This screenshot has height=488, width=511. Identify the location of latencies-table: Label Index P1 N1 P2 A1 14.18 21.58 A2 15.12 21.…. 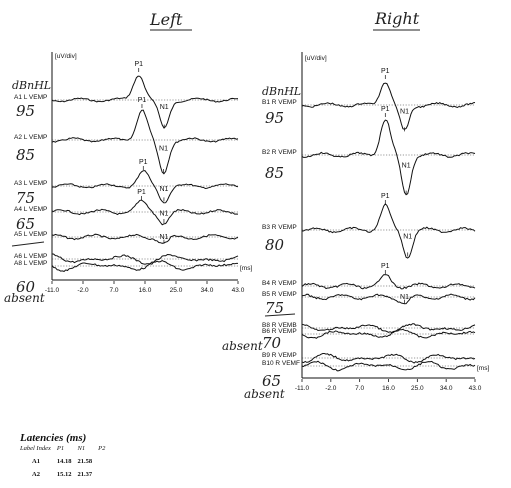
(65, 461).